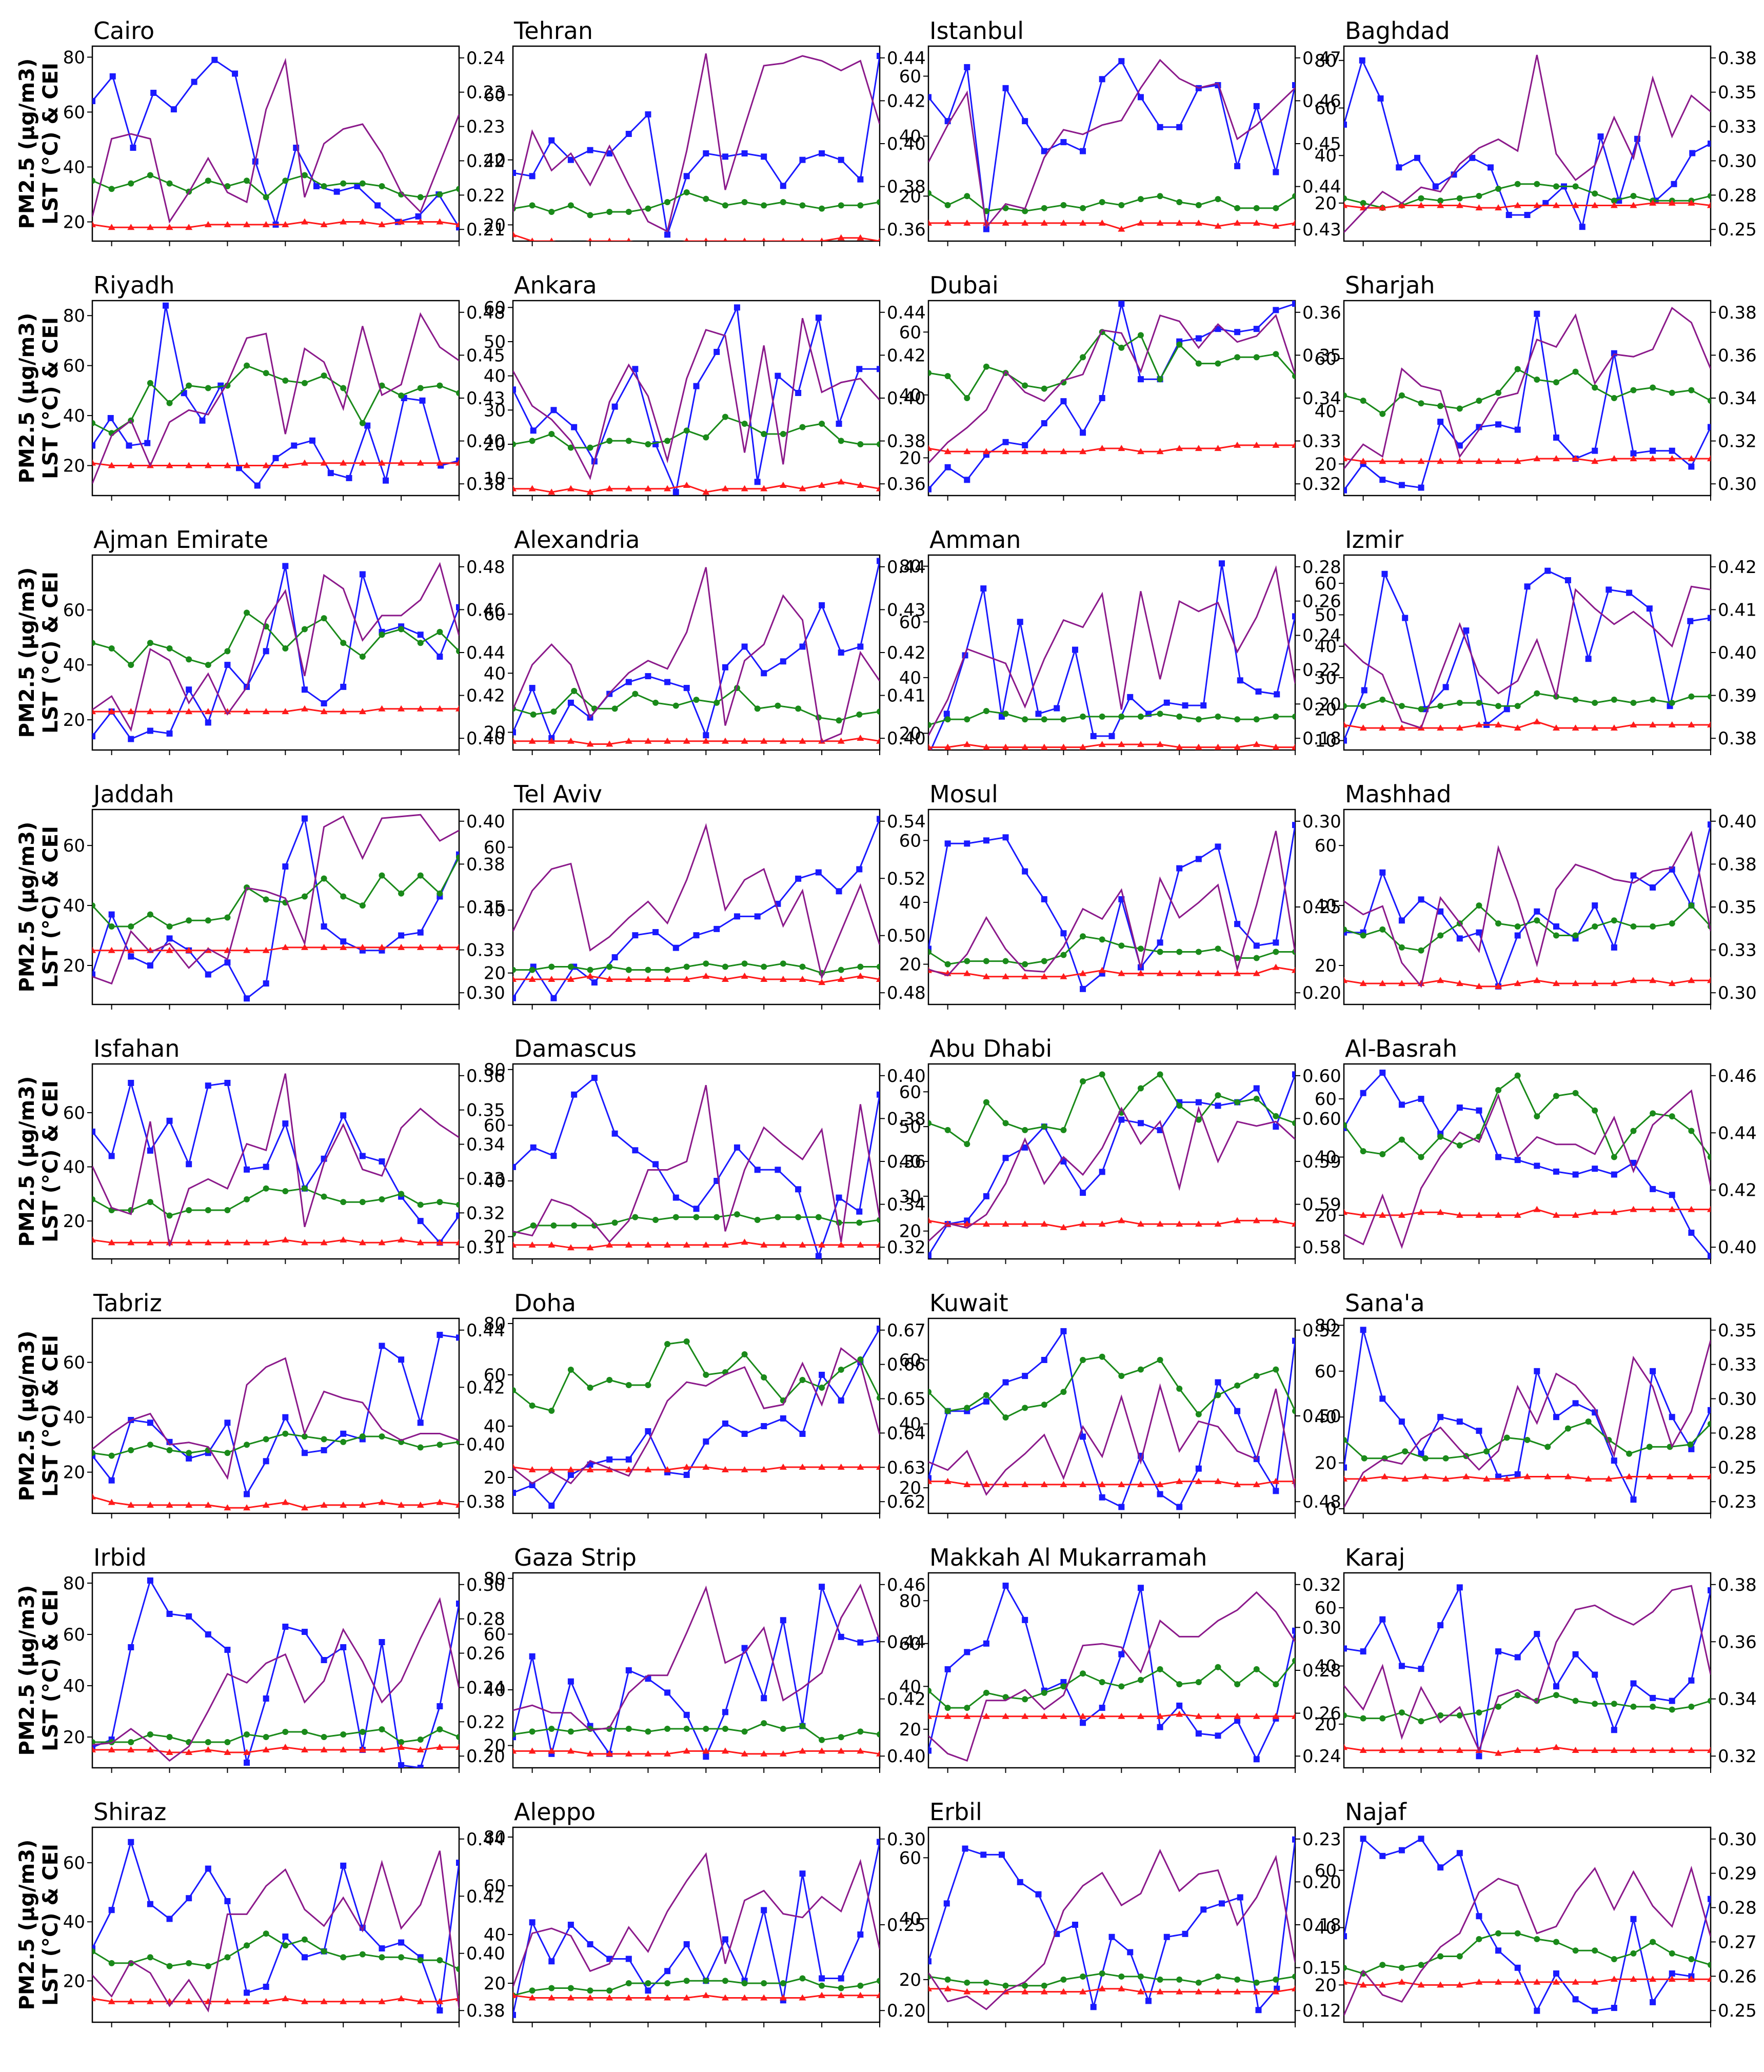  Describe the element at coordinates (1321, 230) in the screenshot. I see `y2-tick-label: 0.43` at that location.